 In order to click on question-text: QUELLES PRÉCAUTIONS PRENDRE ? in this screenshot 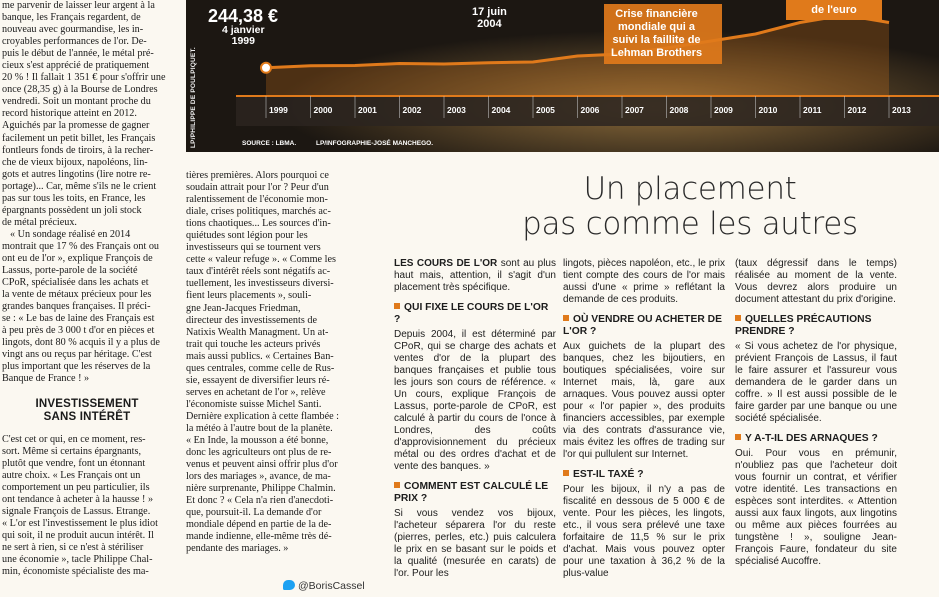, I will do `click(803, 325)`.